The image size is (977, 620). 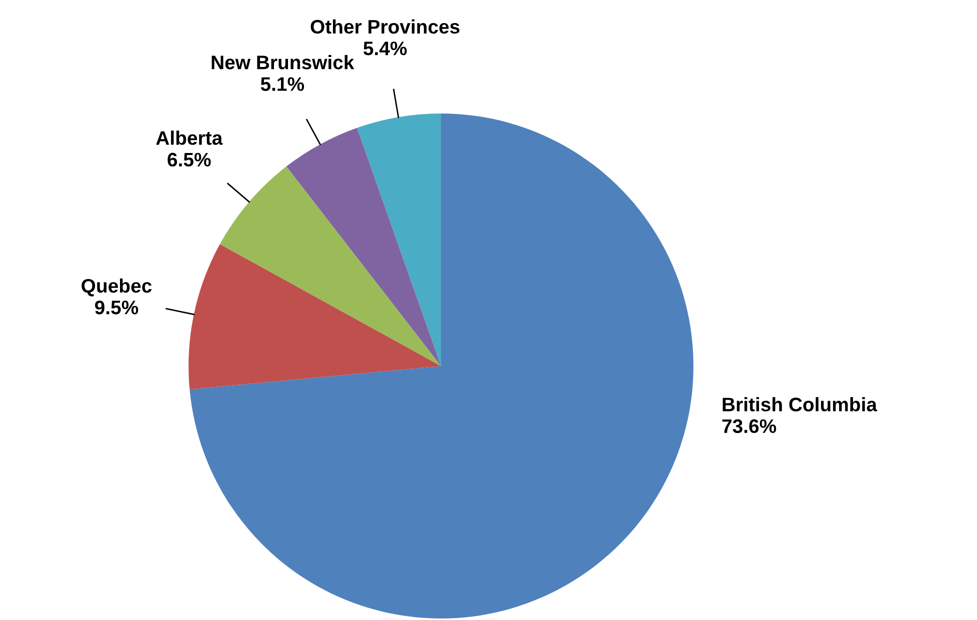 What do you see at coordinates (800, 404) in the screenshot?
I see `slice-label: British Columbia` at bounding box center [800, 404].